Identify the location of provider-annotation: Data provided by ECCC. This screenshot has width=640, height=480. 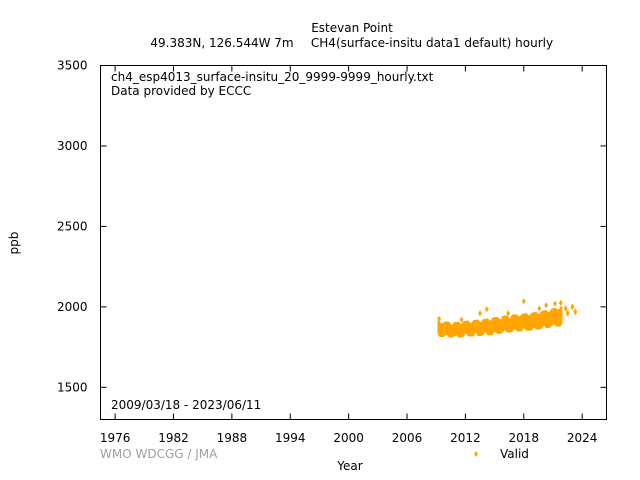
(181, 91).